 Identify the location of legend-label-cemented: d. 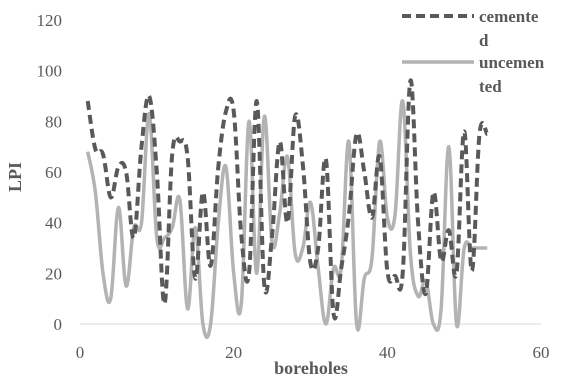
(484, 40).